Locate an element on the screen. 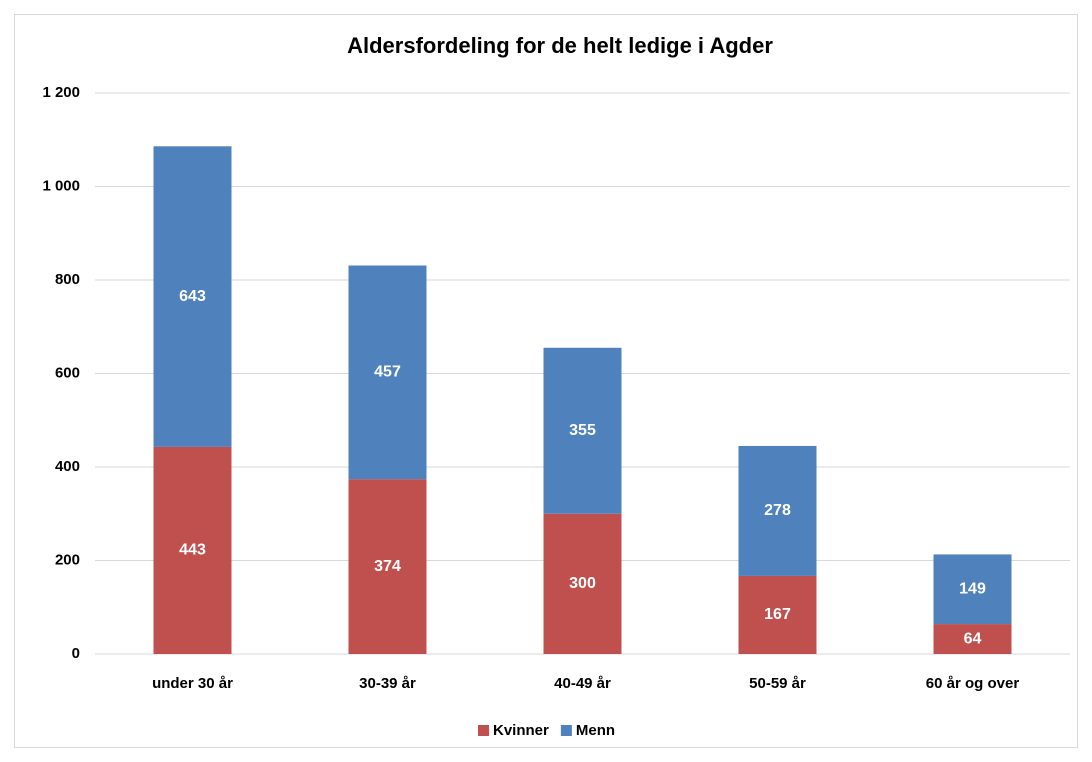 The height and width of the screenshot is (762, 1092). data-label: 443 is located at coordinates (192, 550).